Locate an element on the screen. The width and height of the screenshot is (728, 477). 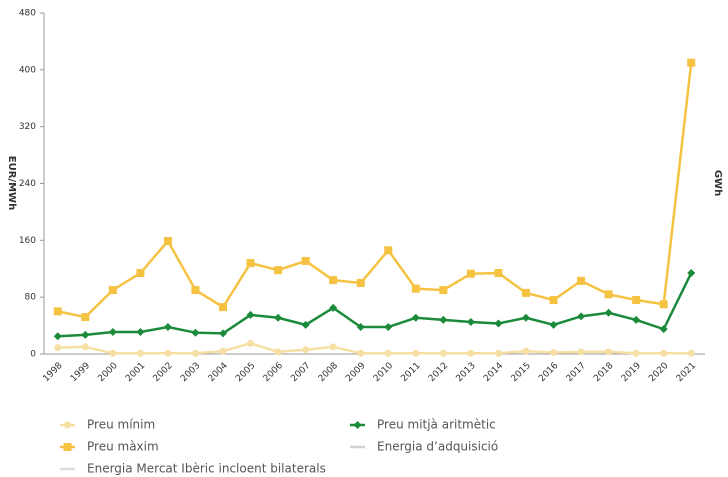
x-tick-label: 2002 is located at coordinates (163, 372).